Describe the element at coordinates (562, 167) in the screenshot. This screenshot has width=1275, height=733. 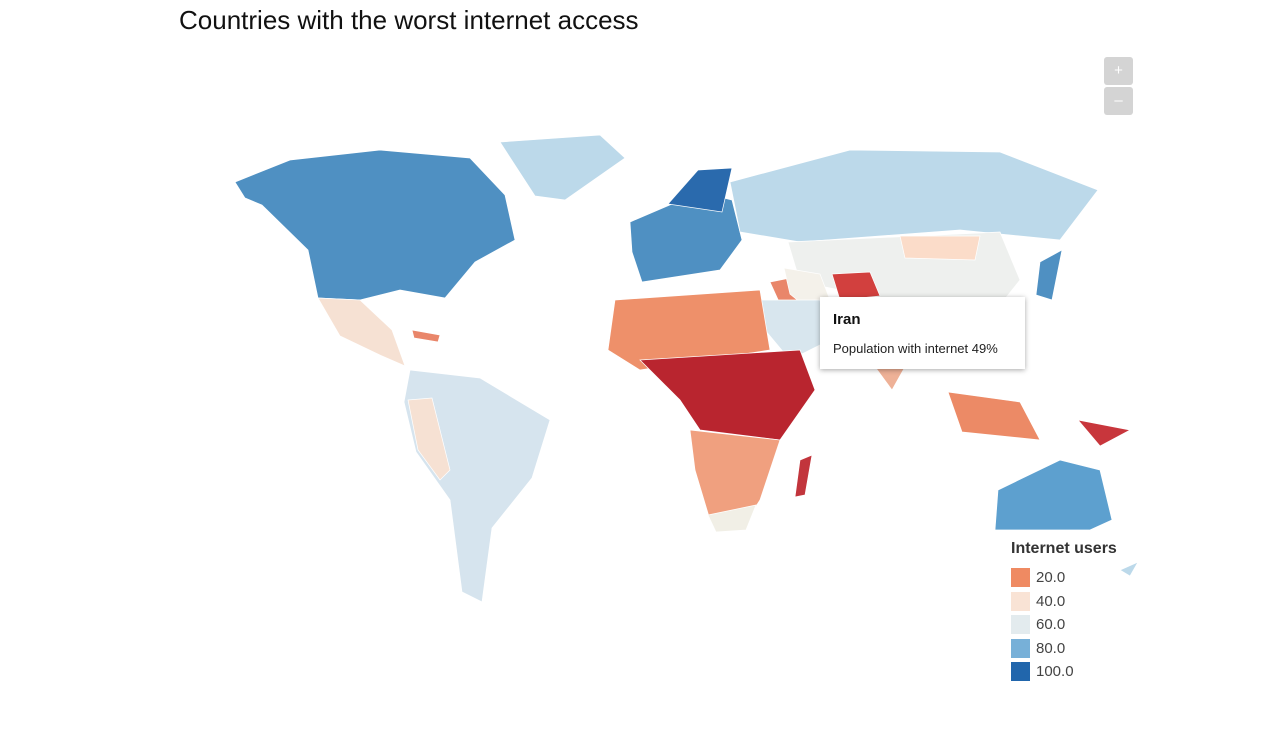
I see `greenland` at that location.